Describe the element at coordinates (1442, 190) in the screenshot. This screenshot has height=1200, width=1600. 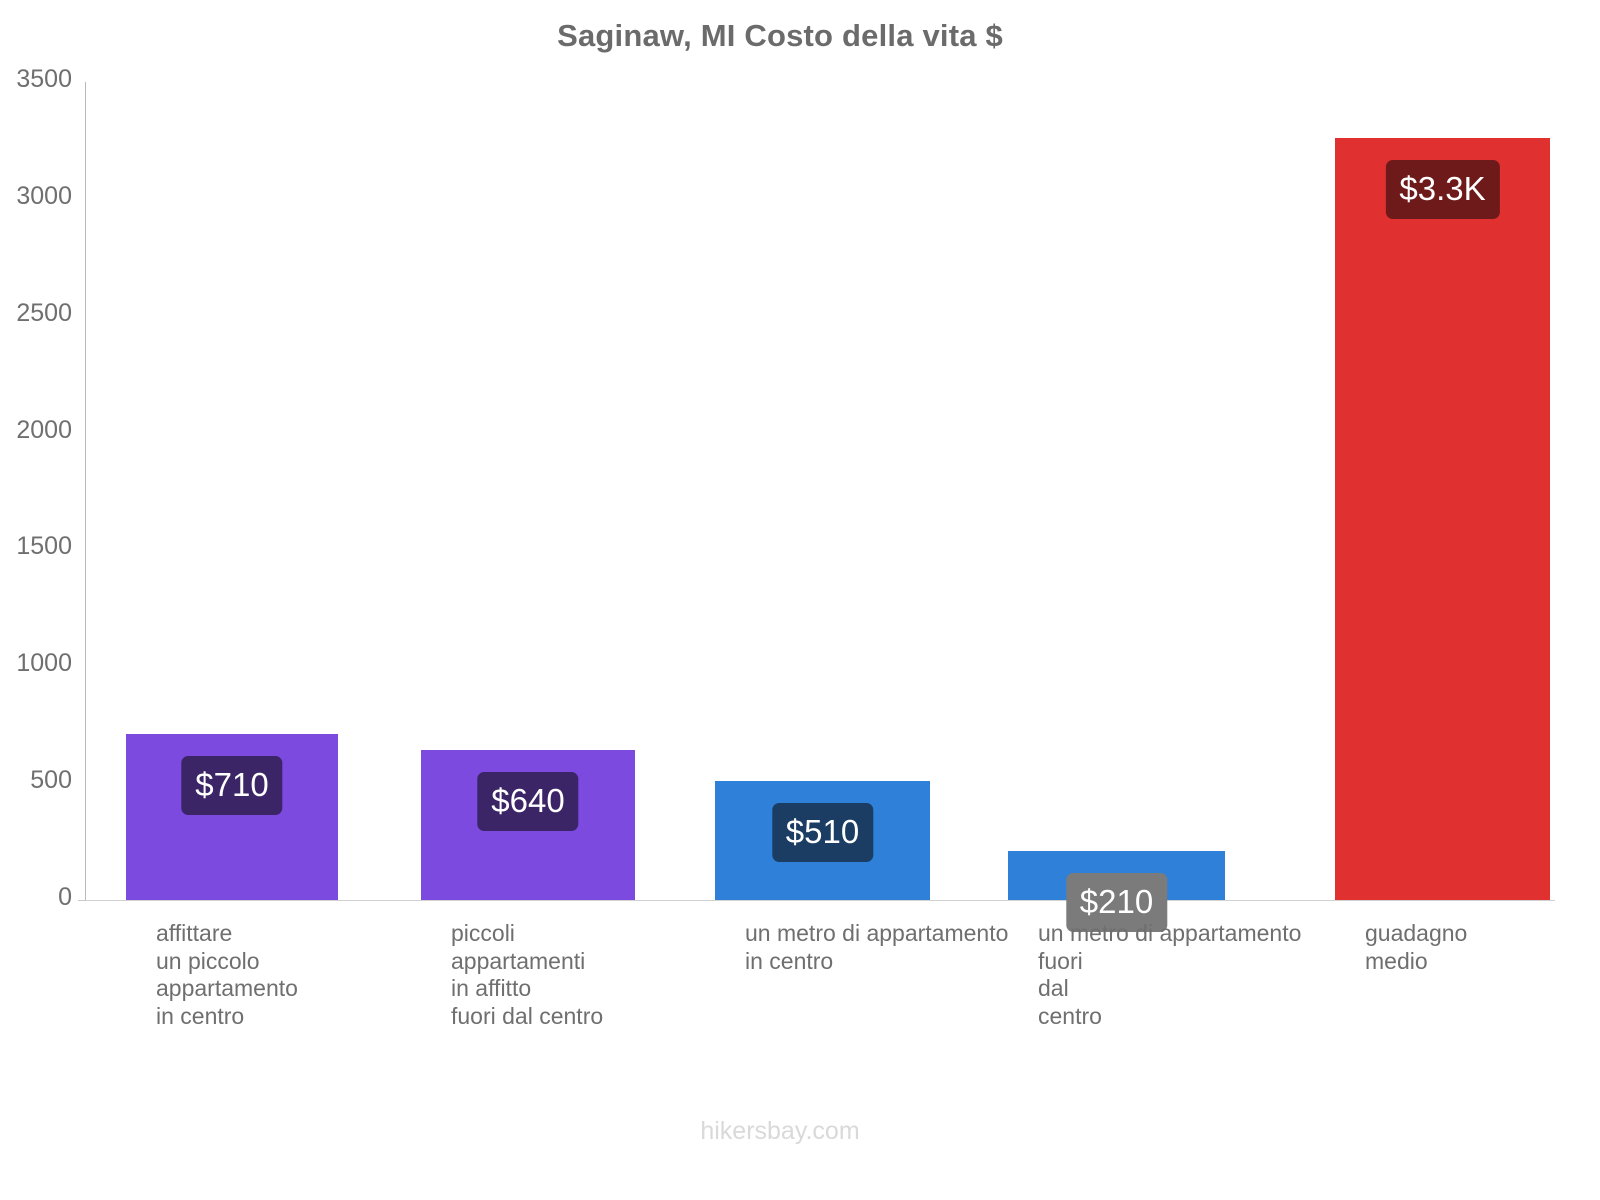
I see `bar-value-label: $3.3K` at that location.